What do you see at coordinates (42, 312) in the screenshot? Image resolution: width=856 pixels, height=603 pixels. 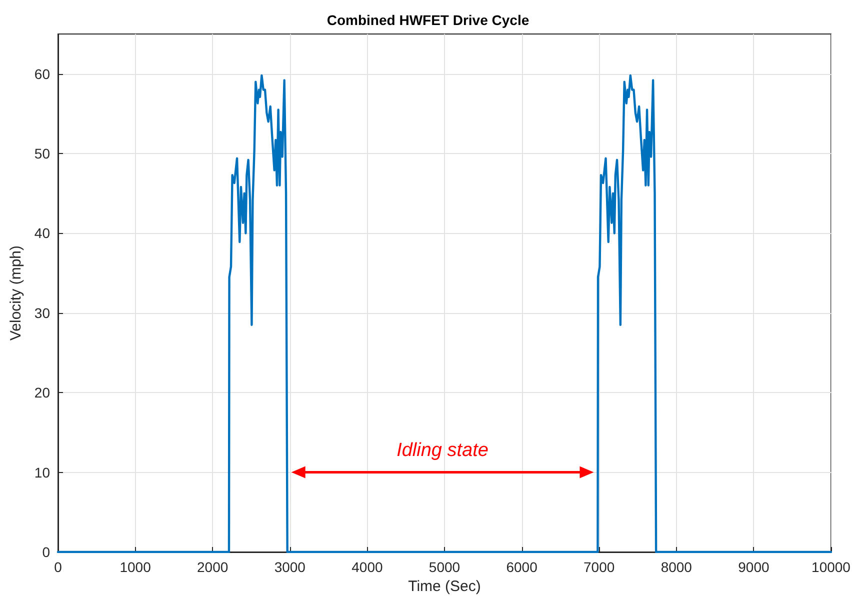 I see `y-tick-label: 30` at bounding box center [42, 312].